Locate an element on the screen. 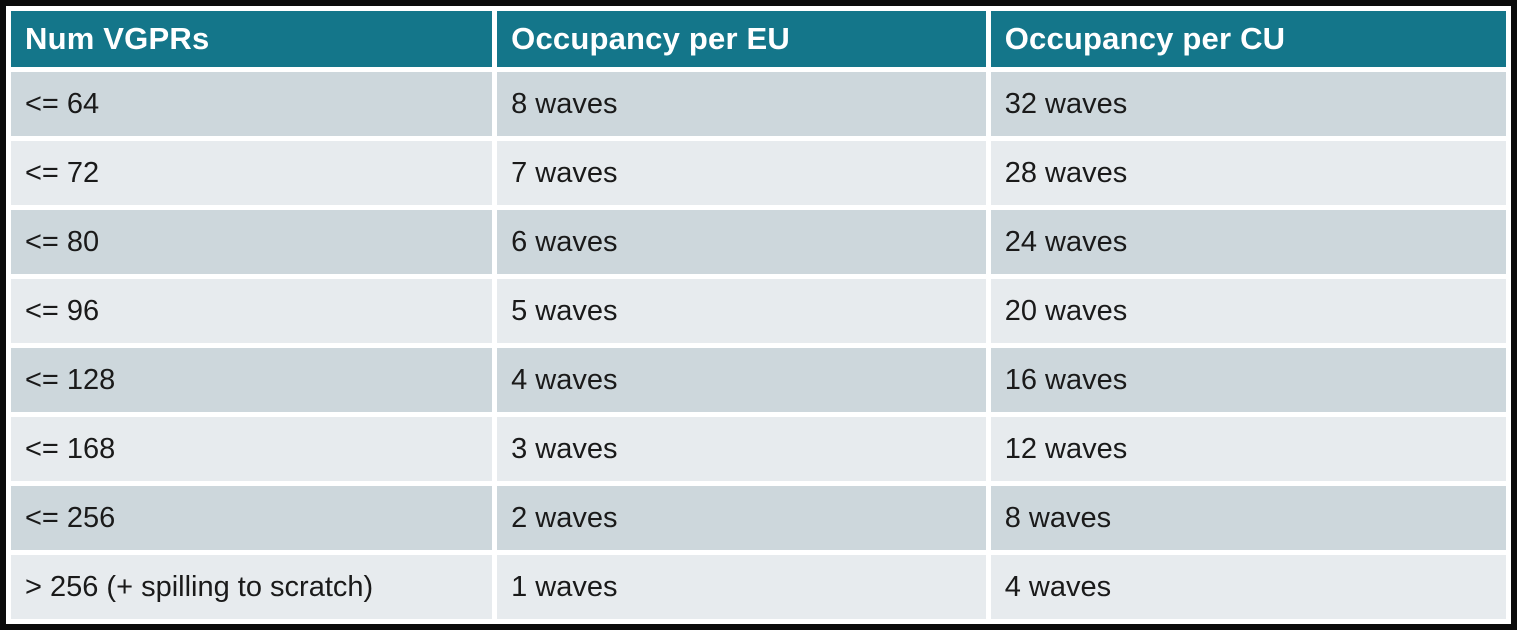 The image size is (1517, 630). cell: 3 waves is located at coordinates (741, 449).